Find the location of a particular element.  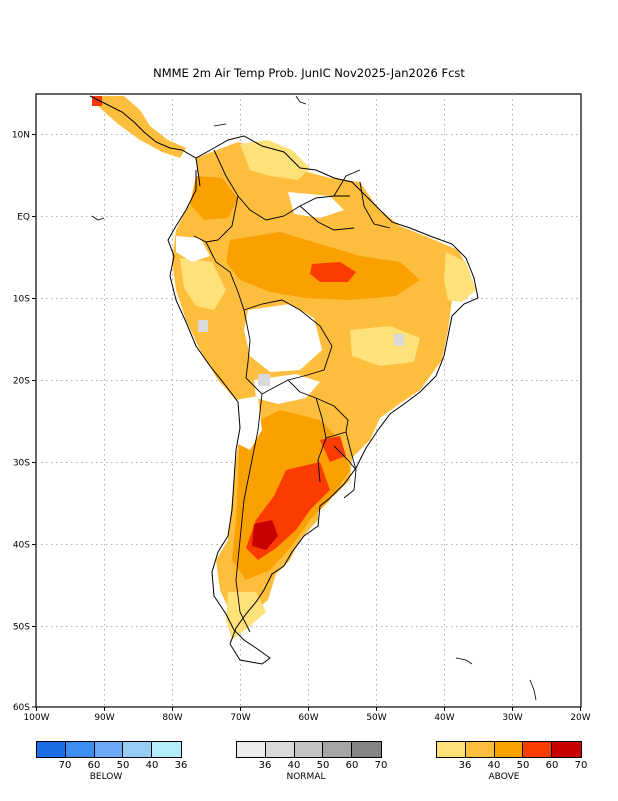

normal-cell-andes is located at coordinates (264, 380).